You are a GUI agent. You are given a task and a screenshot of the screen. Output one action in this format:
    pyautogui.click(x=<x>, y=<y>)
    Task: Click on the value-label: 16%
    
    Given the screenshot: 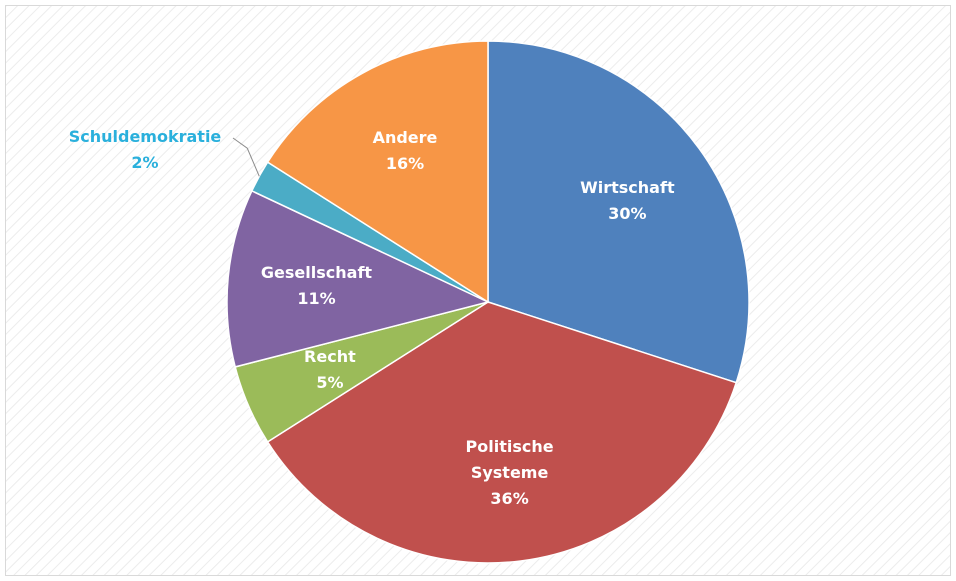 What is the action you would take?
    pyautogui.click(x=405, y=164)
    